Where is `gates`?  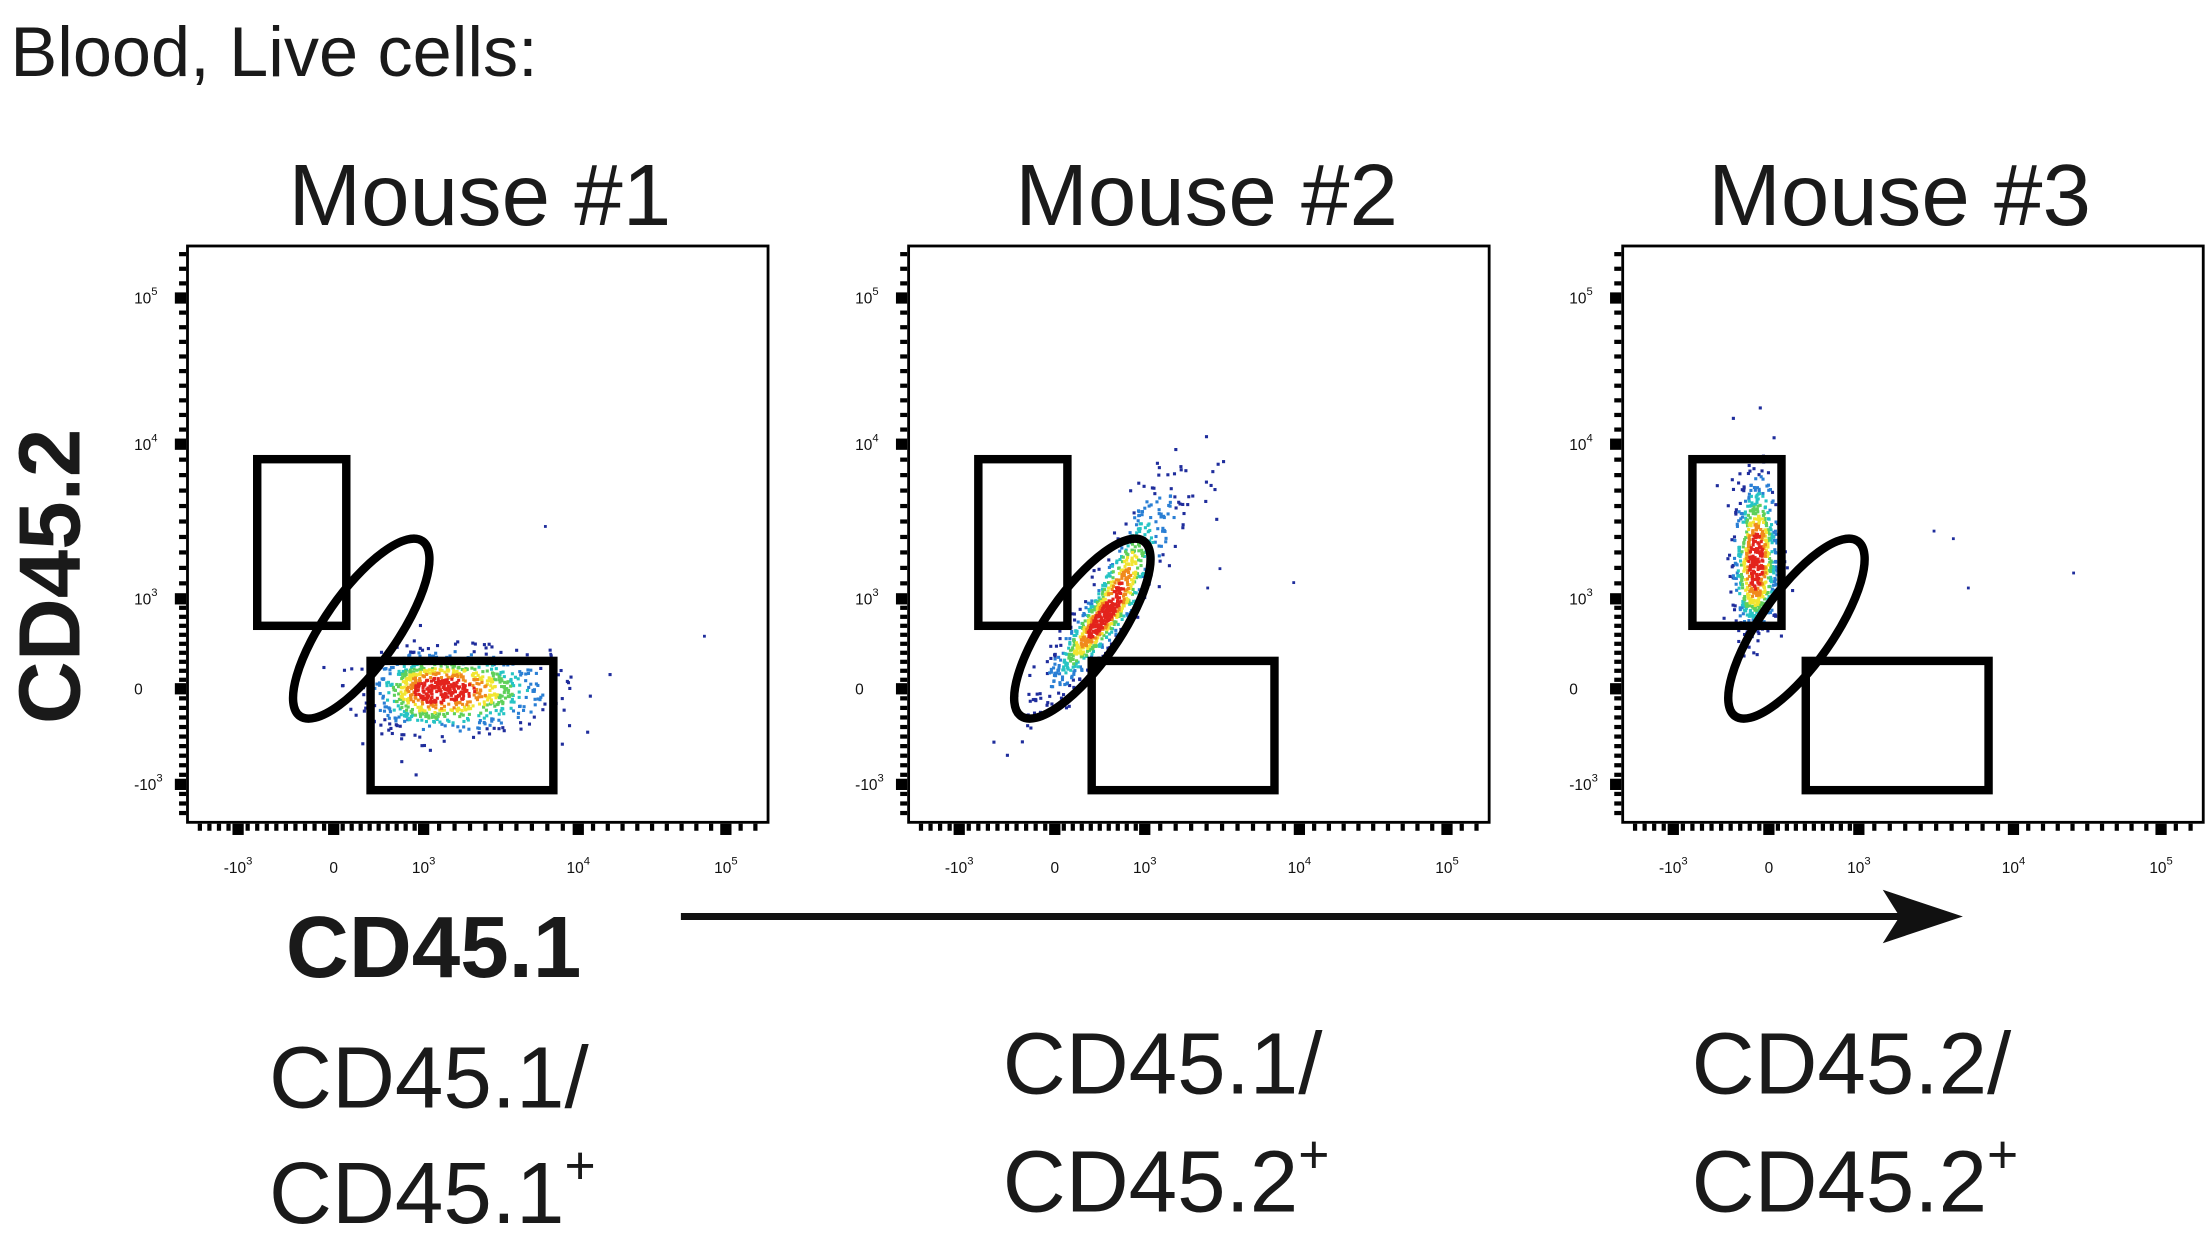 gates is located at coordinates (1126, 624).